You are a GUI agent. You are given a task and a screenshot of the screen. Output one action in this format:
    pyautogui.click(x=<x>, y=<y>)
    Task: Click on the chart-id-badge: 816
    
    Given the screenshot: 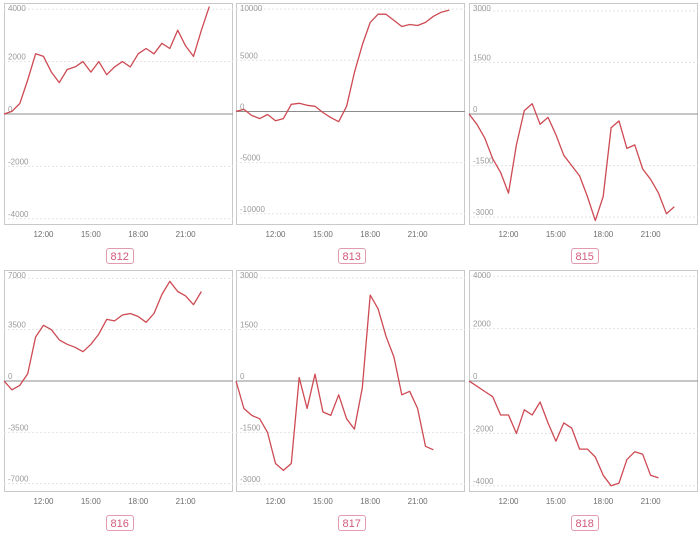 What is the action you would take?
    pyautogui.click(x=119, y=523)
    